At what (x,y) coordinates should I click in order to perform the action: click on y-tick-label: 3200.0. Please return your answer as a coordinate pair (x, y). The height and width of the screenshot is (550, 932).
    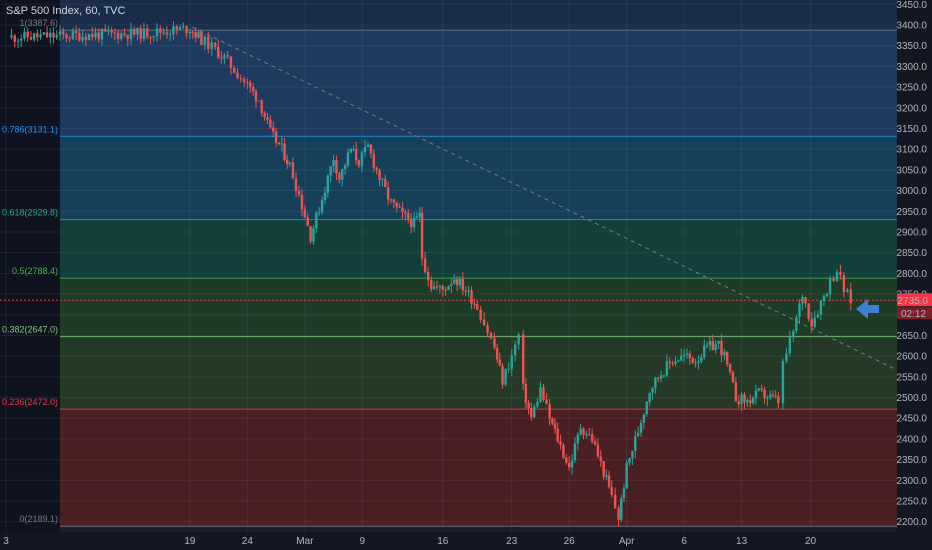
    Looking at the image, I should click on (911, 108).